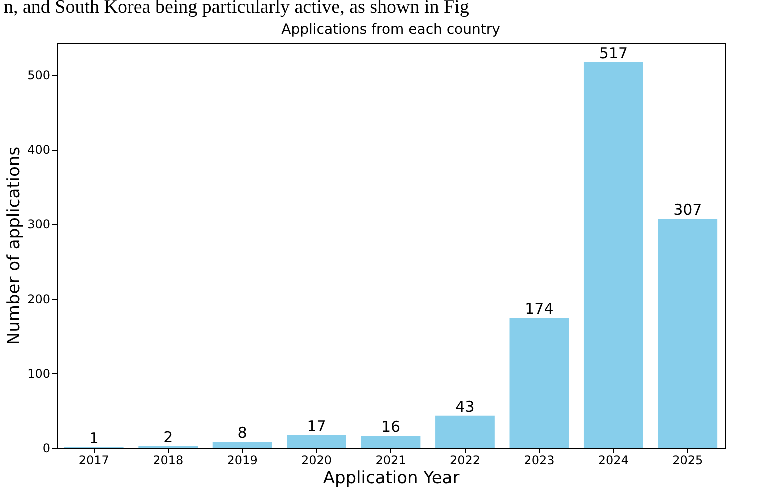  What do you see at coordinates (391, 427) in the screenshot?
I see `data-label: 16` at bounding box center [391, 427].